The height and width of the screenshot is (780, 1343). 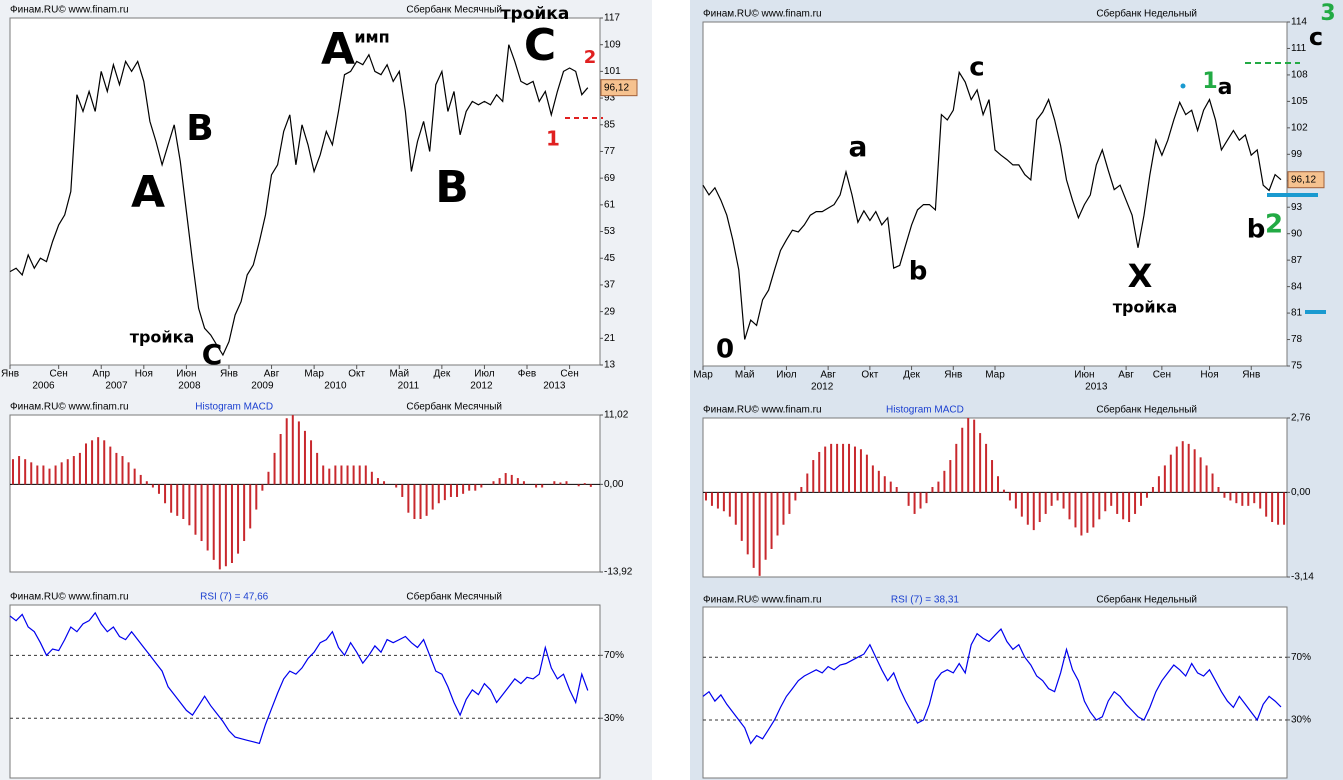 What do you see at coordinates (618, 572) in the screenshot?
I see `y-tick-label: -13,92` at bounding box center [618, 572].